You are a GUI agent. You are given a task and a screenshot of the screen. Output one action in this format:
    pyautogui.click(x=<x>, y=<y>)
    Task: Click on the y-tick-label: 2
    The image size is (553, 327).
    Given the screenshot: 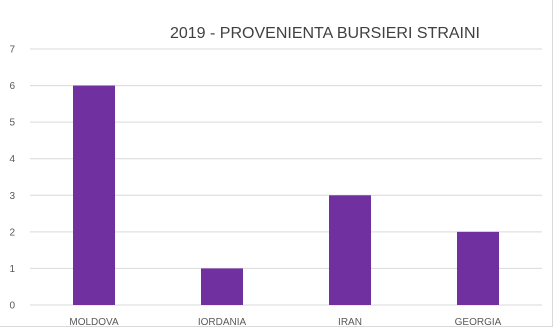 What is the action you would take?
    pyautogui.click(x=12, y=232)
    